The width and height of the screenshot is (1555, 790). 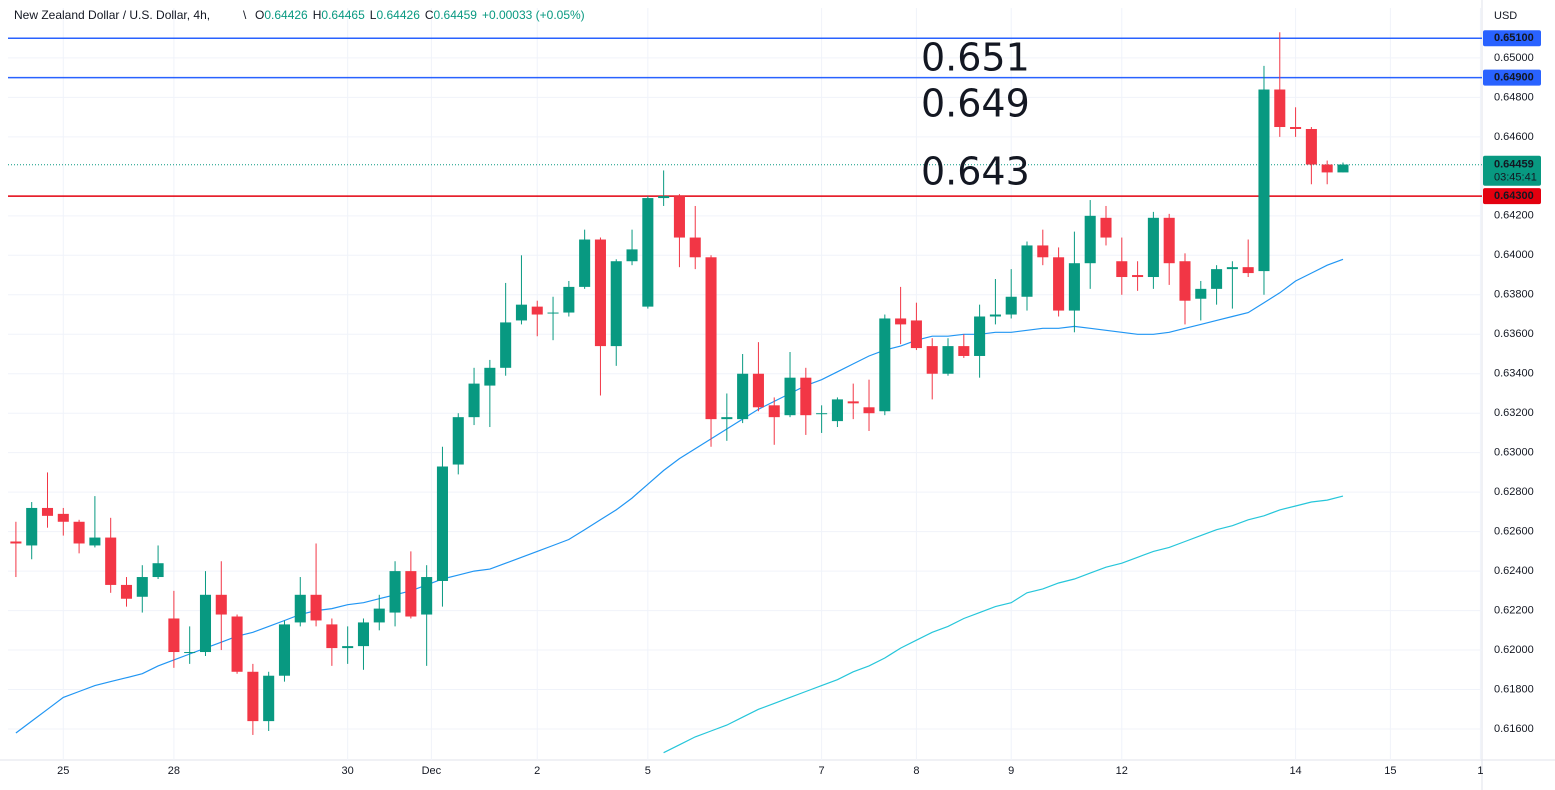 What do you see at coordinates (975, 104) in the screenshot?
I see `annotation: 0.649` at bounding box center [975, 104].